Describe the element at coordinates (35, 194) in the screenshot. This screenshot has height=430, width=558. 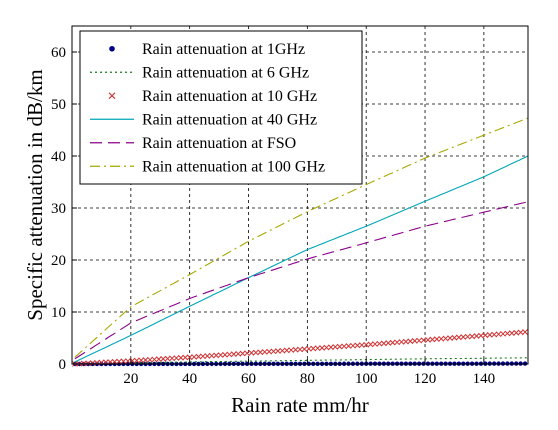
I see `y-axis-label: Specific attenuation in dB/km` at that location.